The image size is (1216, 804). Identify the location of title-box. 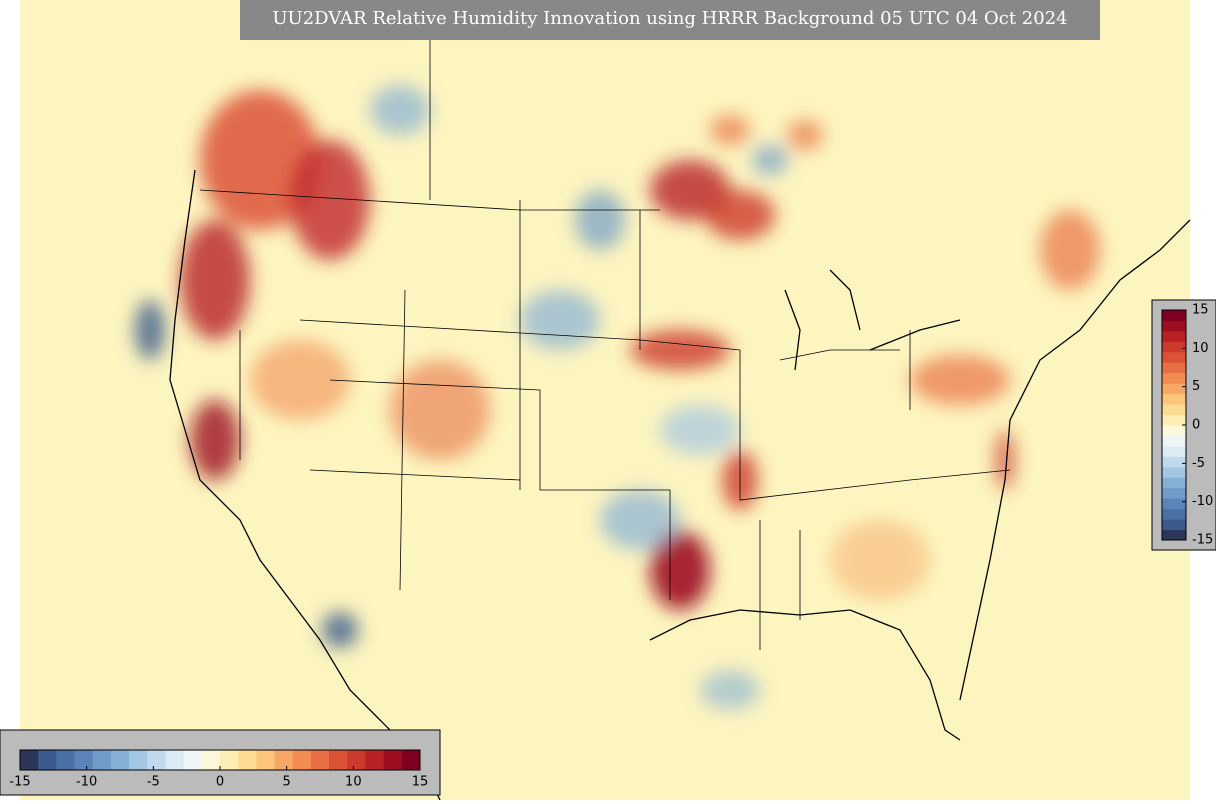
(670, 20).